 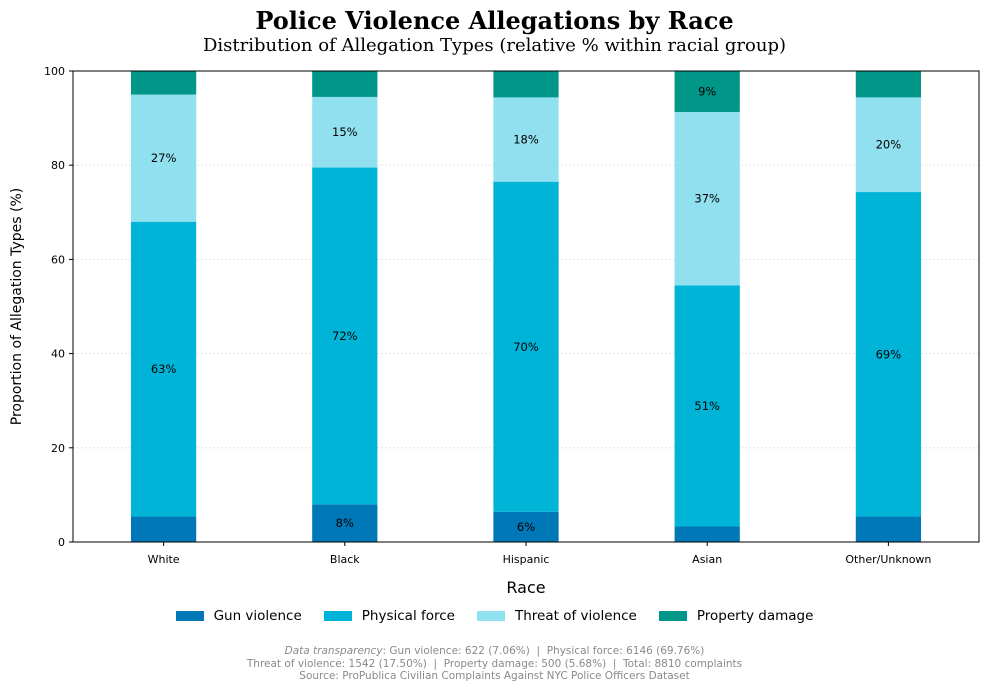 I want to click on data-label: 63%, so click(x=164, y=369).